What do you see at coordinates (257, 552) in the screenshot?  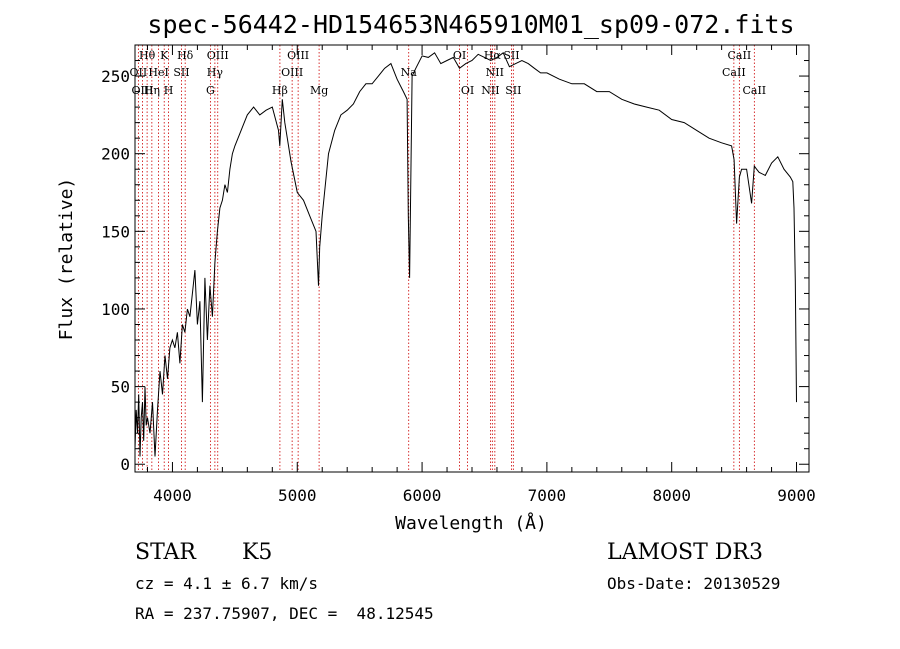 I see `object-subclass: K5` at bounding box center [257, 552].